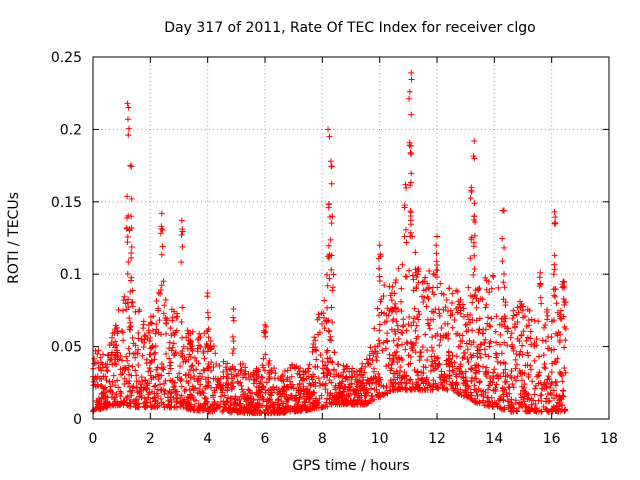  I want to click on y-tick-label: 0.15, so click(66, 203).